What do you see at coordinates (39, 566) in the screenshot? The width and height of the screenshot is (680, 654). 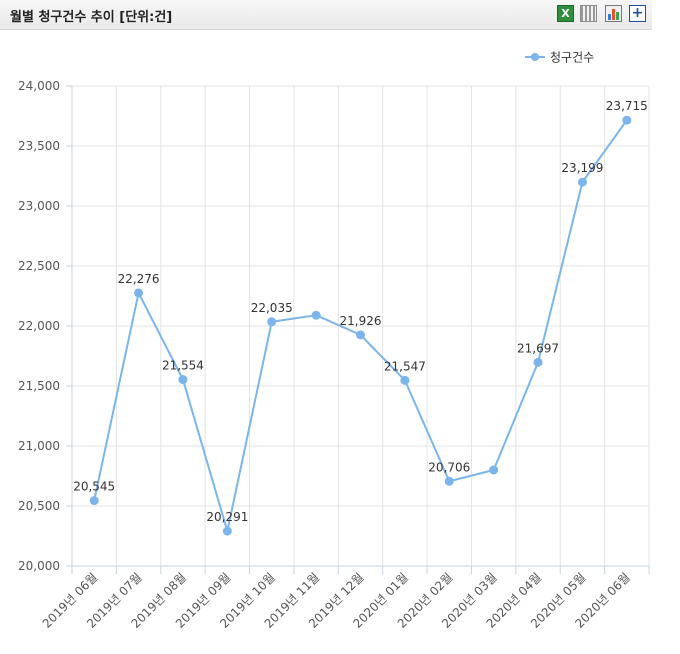 I see `y-tick-label: 20,000` at bounding box center [39, 566].